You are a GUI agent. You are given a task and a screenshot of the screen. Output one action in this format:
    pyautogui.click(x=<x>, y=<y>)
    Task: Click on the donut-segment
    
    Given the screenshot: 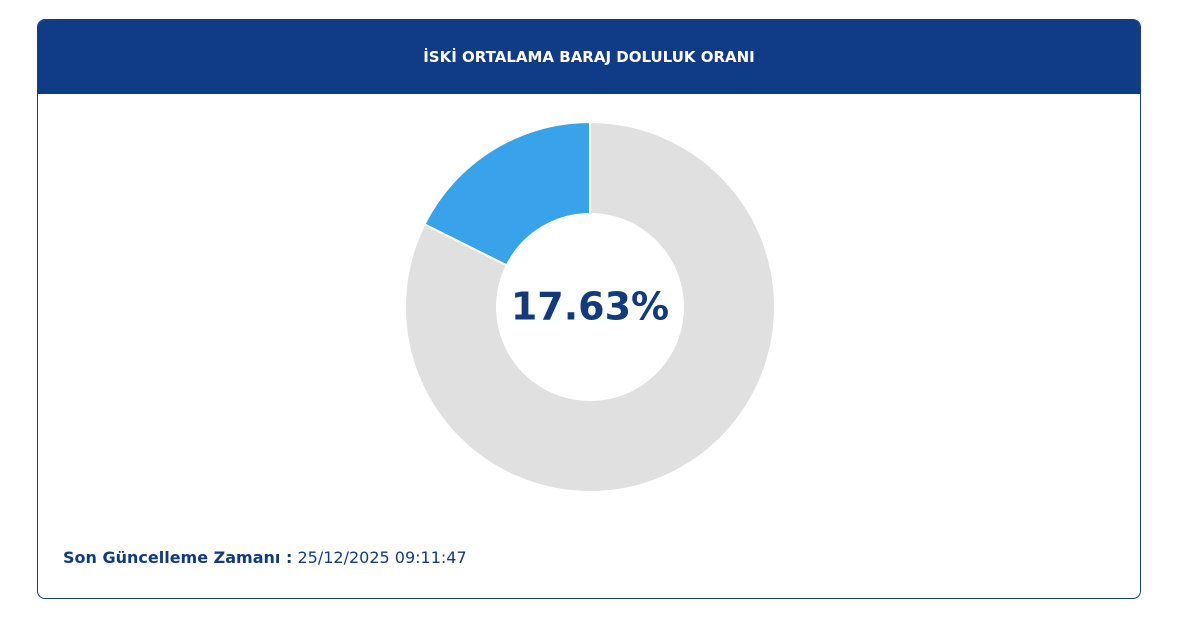 What is the action you would take?
    pyautogui.click(x=507, y=193)
    